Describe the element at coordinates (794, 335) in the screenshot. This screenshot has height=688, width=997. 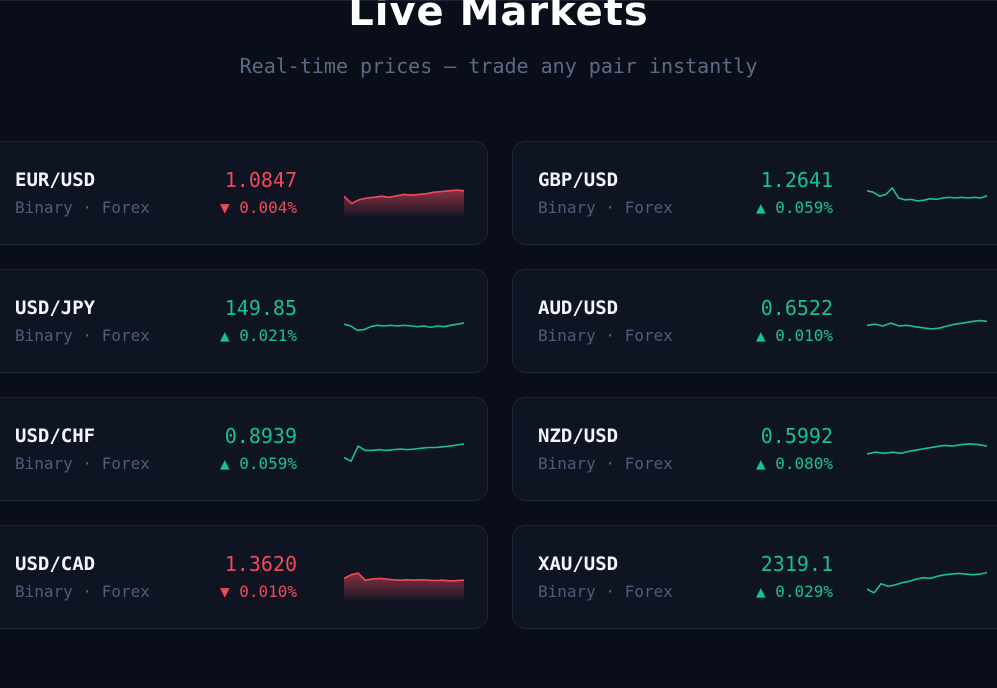
I see `price-change: ▲ 0.010%` at that location.